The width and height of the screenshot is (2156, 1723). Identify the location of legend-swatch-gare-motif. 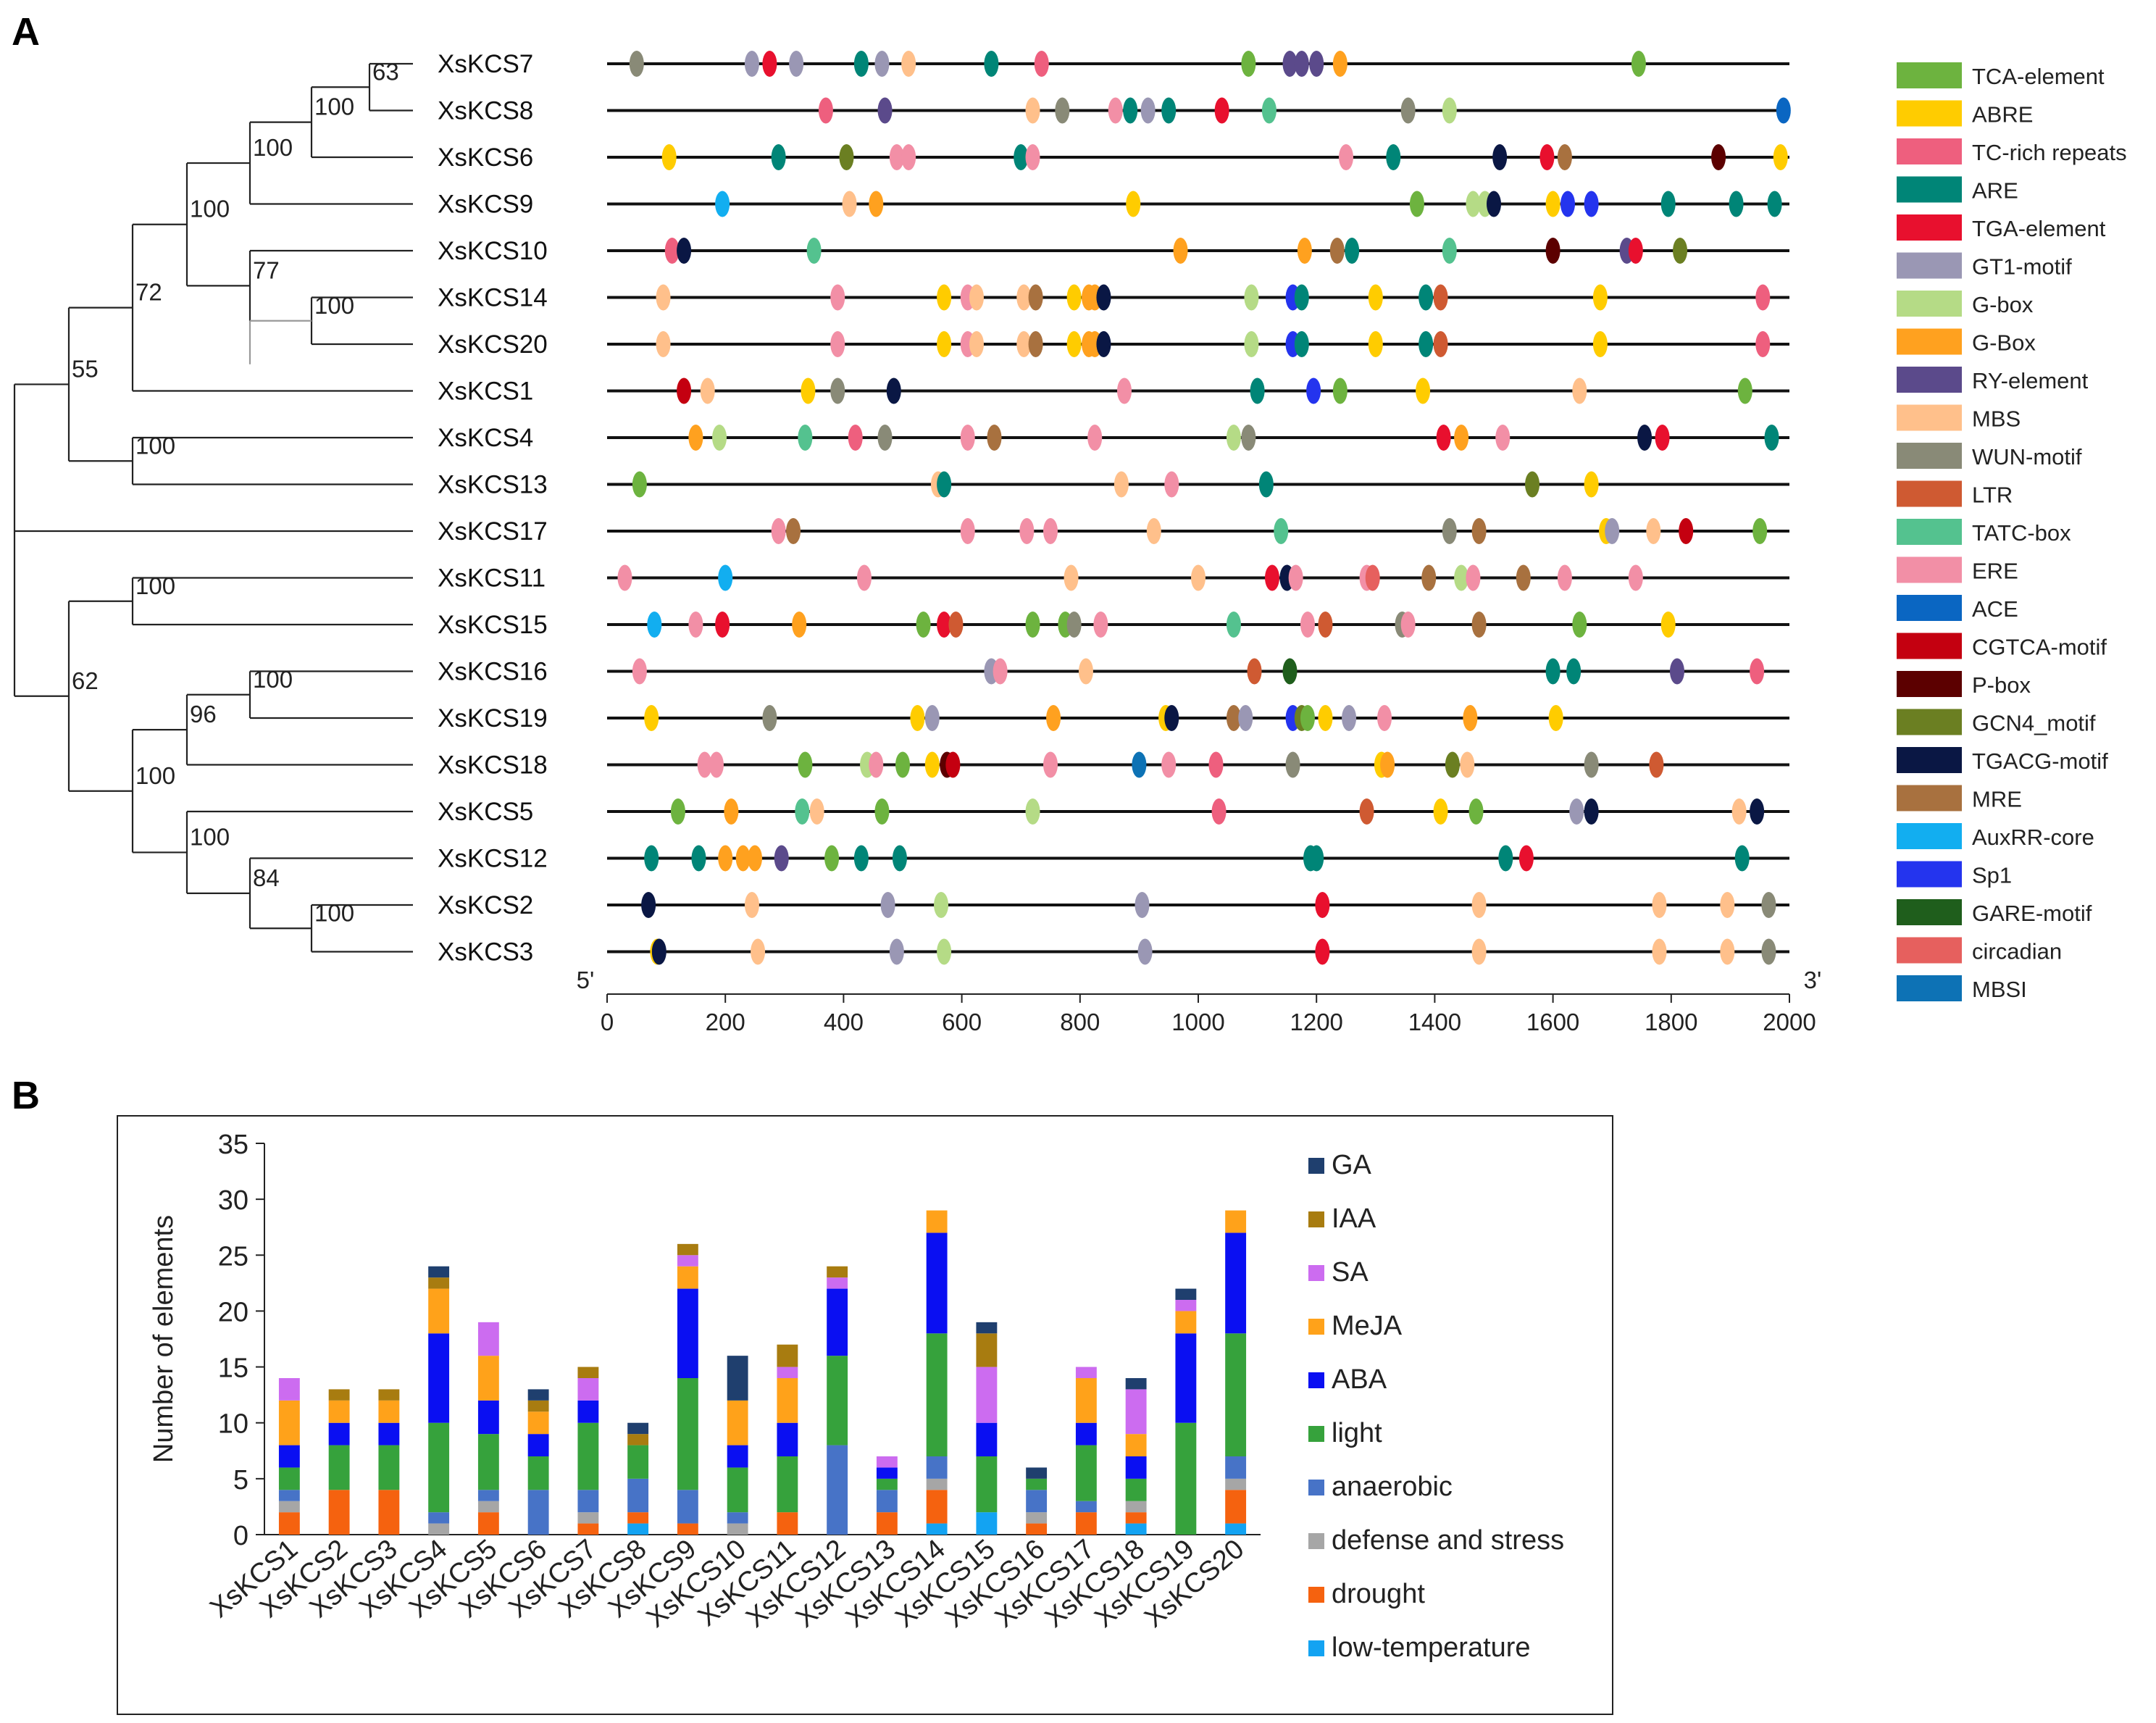
(1930, 912).